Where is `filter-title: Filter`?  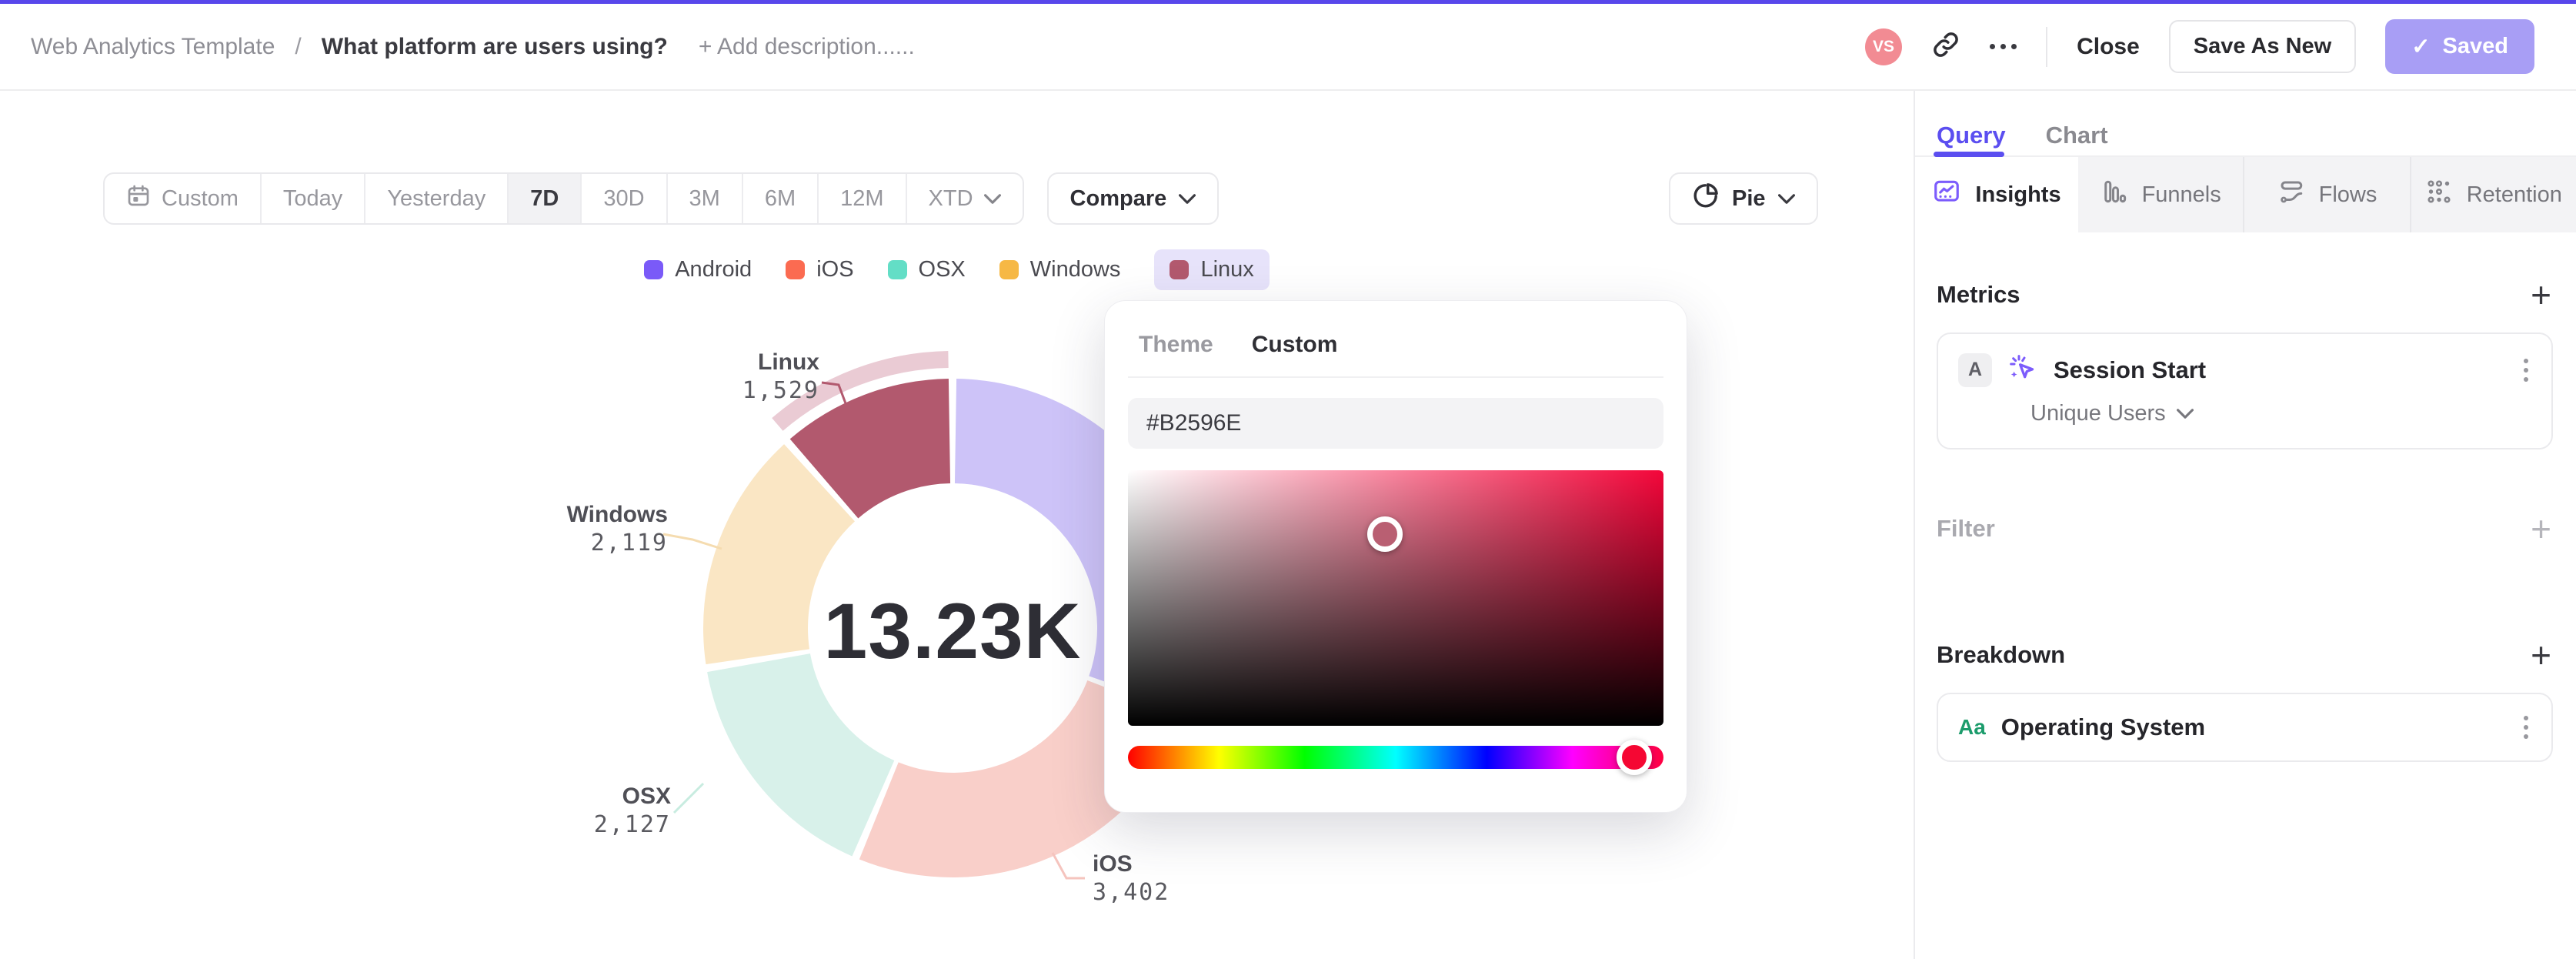
filter-title: Filter is located at coordinates (1966, 528).